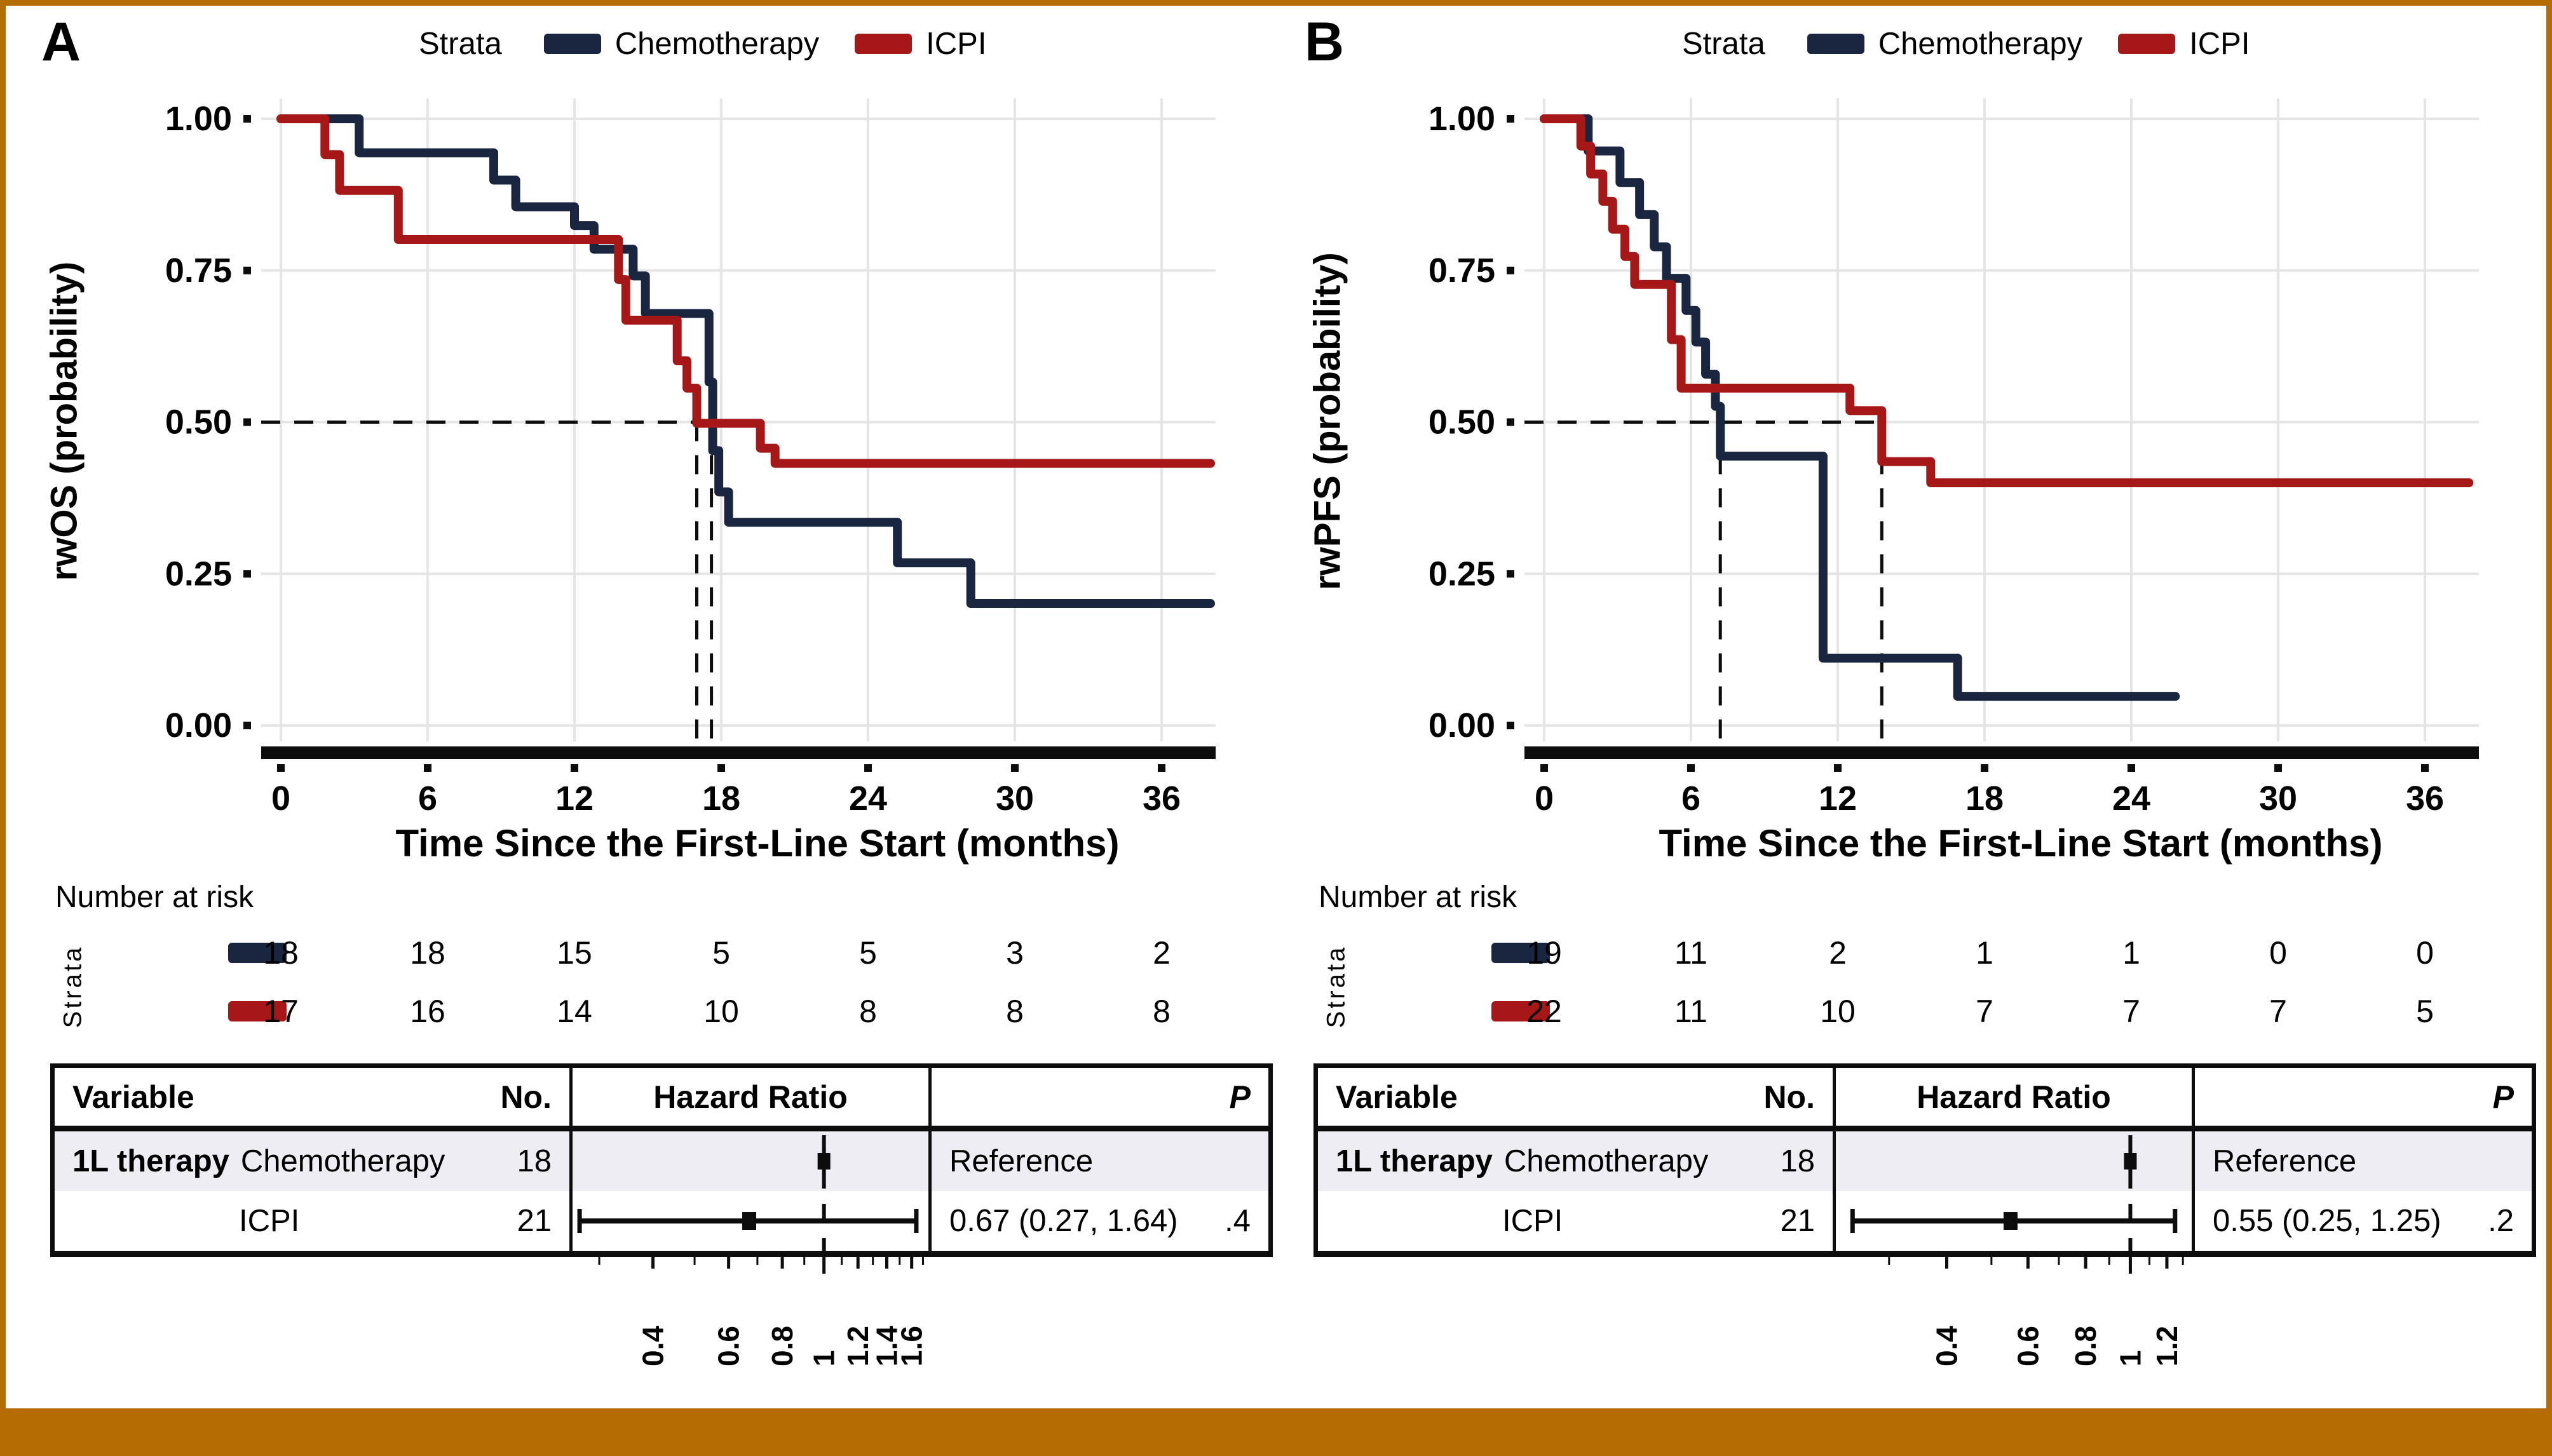 This screenshot has width=2552, height=1456. Describe the element at coordinates (721, 799) in the screenshot. I see `svg-text: 18` at that location.